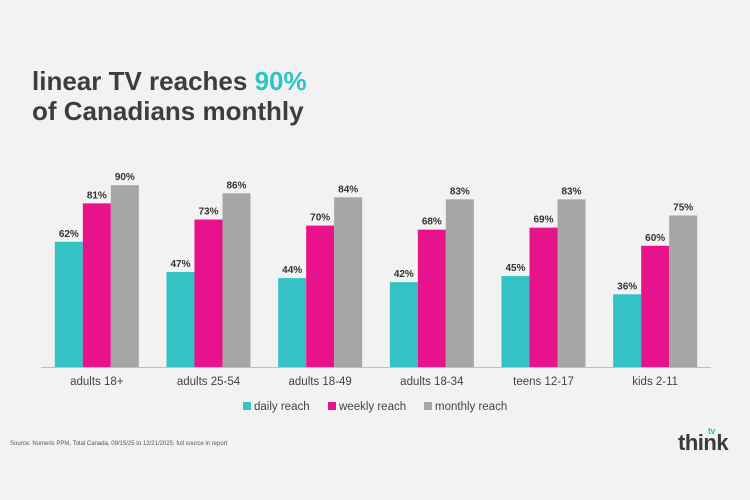 The width and height of the screenshot is (750, 500). What do you see at coordinates (543, 220) in the screenshot?
I see `data-label-weekly-5: 69%` at bounding box center [543, 220].